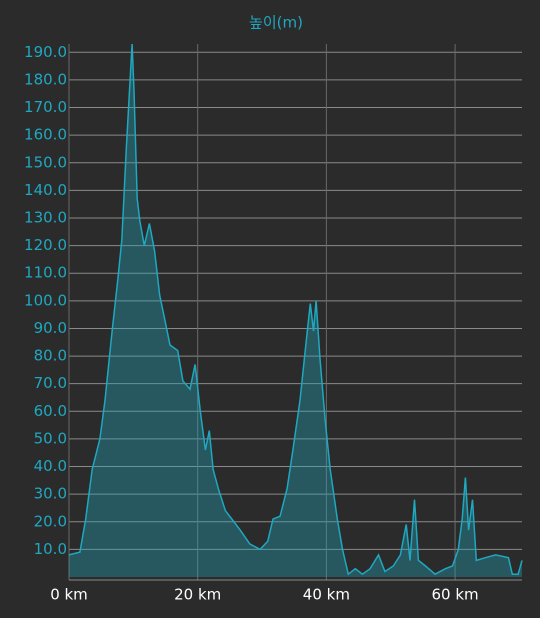  Describe the element at coordinates (50, 411) in the screenshot. I see `y-tick-label: 60.0` at that location.